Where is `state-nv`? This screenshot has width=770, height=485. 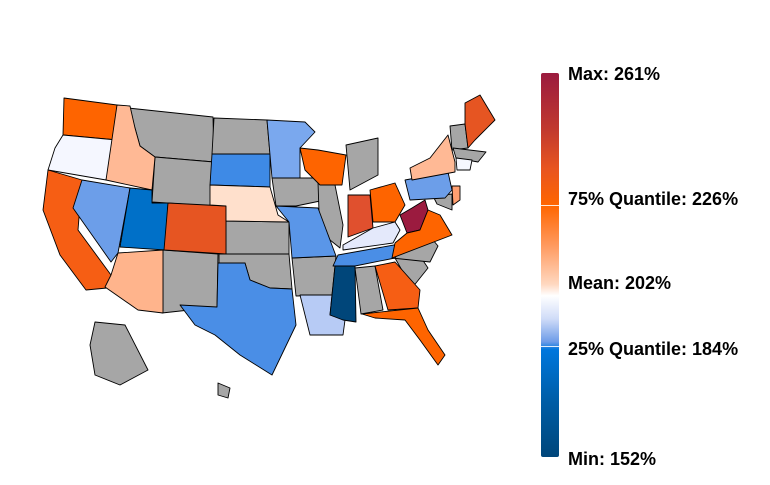
state-nv is located at coordinates (101, 221).